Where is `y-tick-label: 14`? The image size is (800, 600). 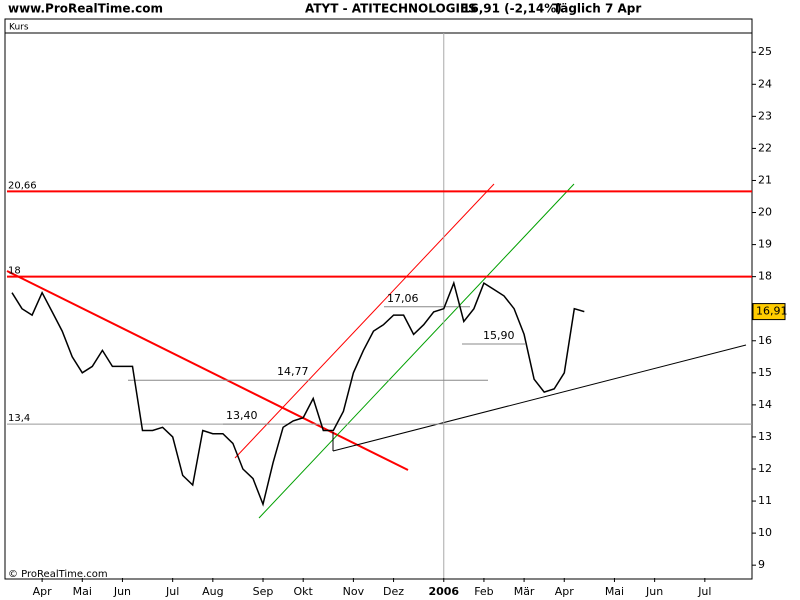 y-tick-label: 14 is located at coordinates (765, 404).